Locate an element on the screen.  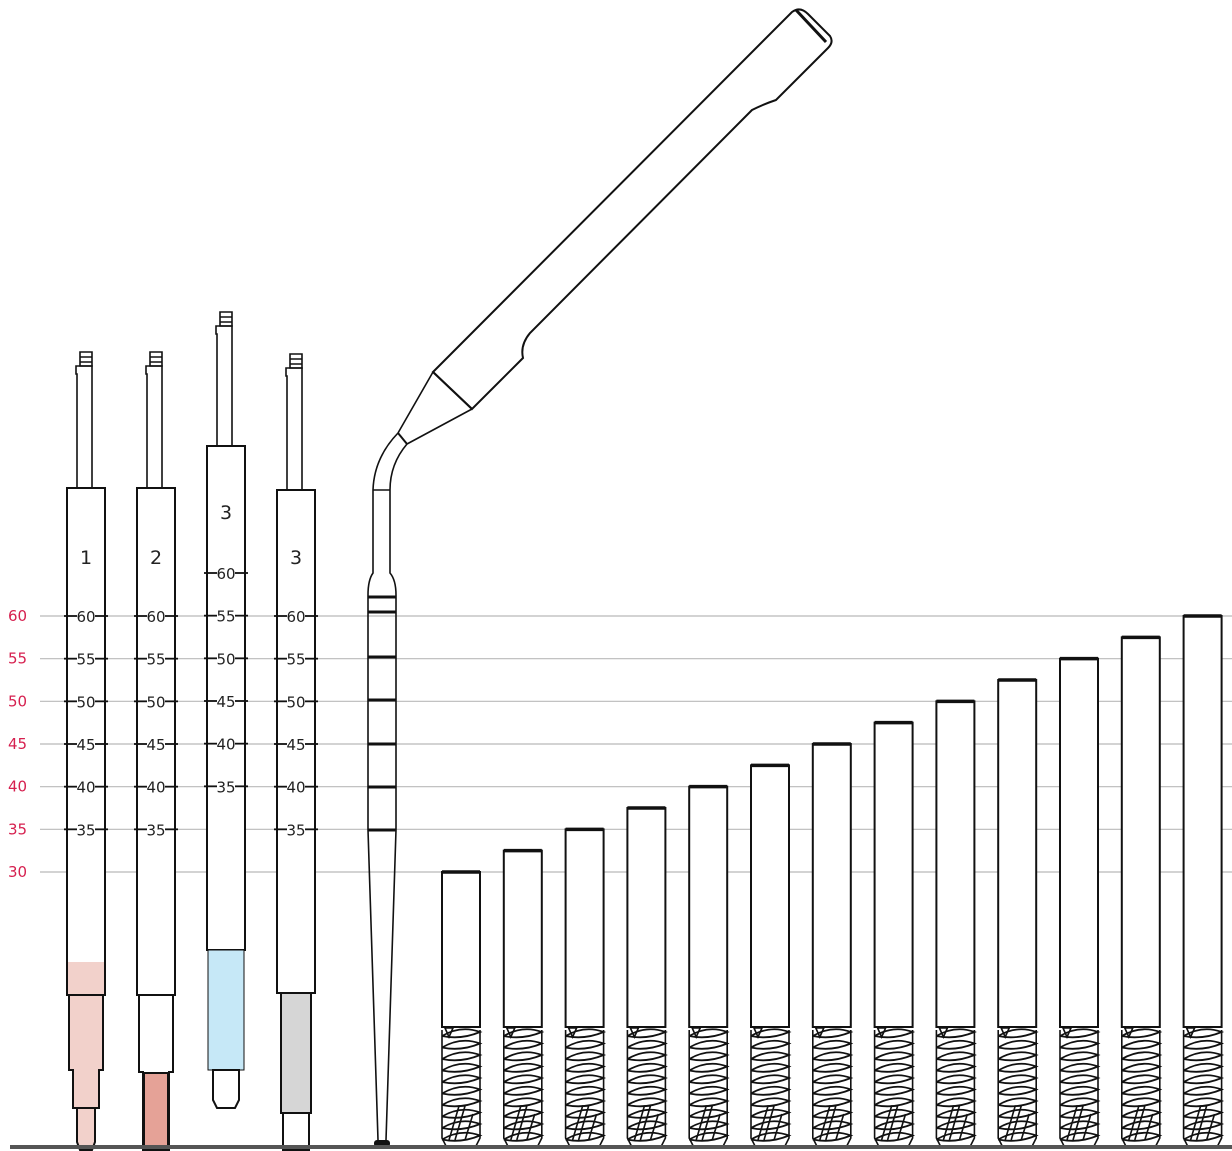
scale-label: 45 is located at coordinates (17, 744).